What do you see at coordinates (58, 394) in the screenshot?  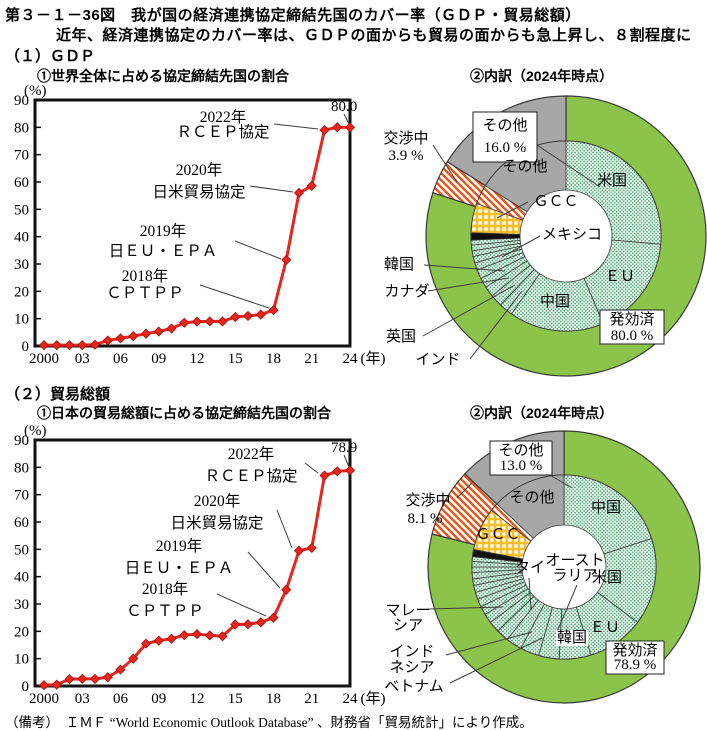 I see `section-2-label: （２）貿易総額` at bounding box center [58, 394].